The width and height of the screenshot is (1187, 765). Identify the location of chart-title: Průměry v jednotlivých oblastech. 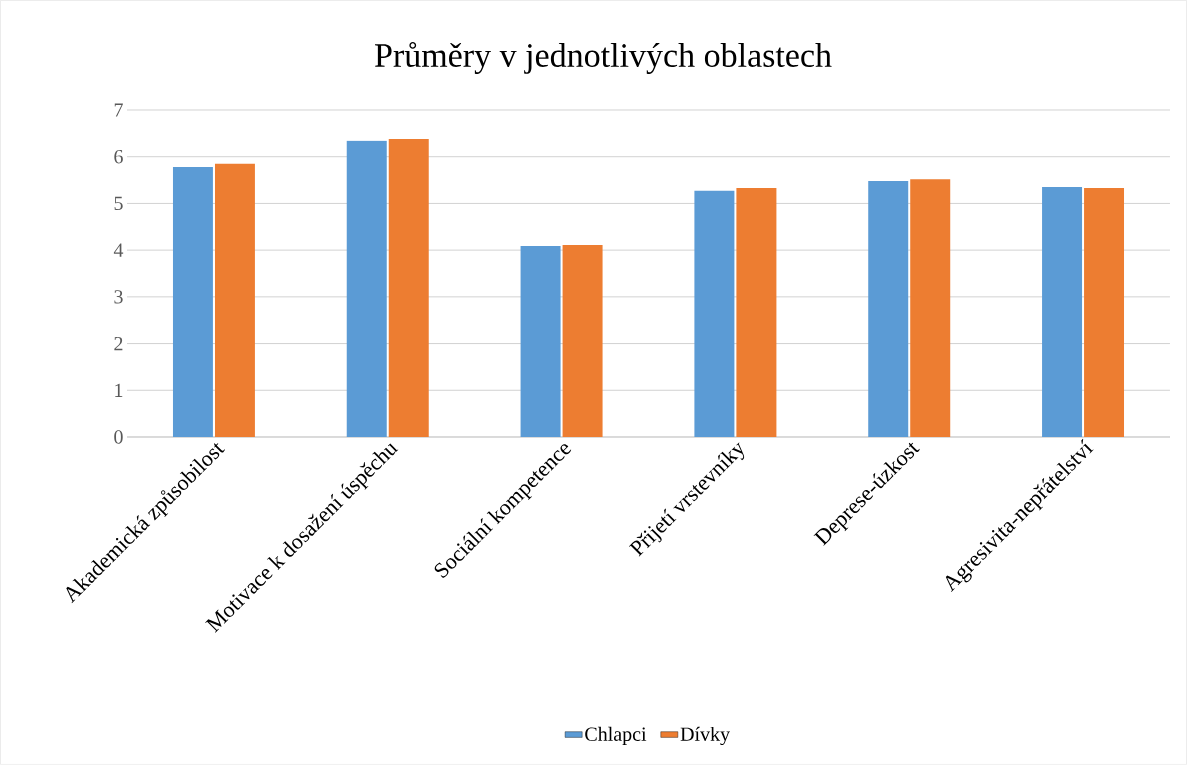
(603, 58).